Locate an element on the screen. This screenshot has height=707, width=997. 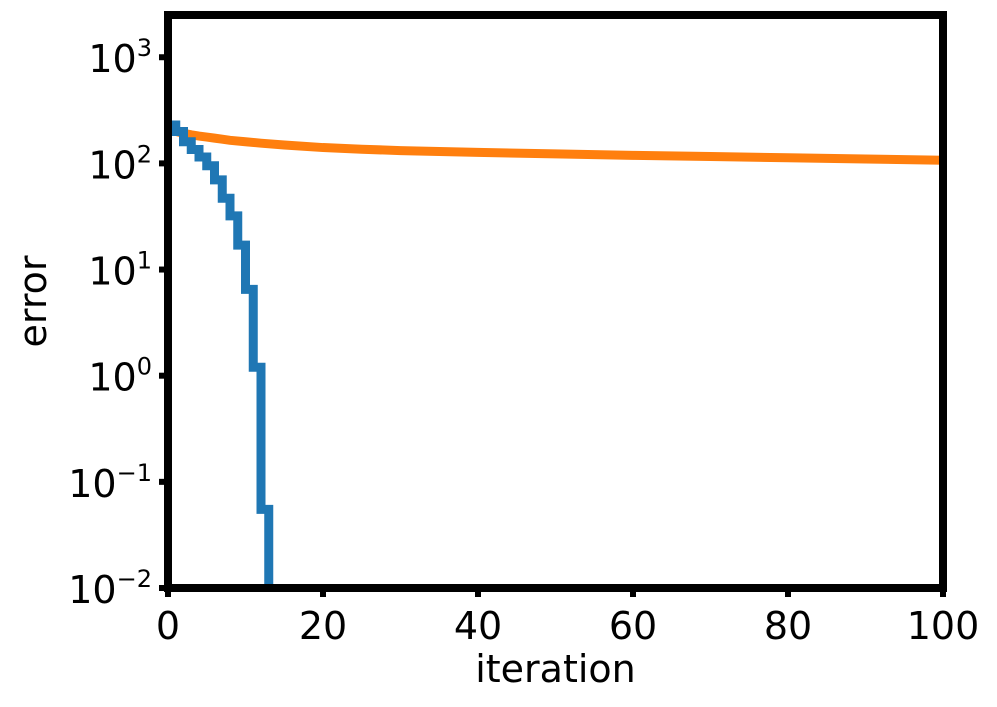
x-ticks: 0 20 40 60 80 100 is located at coordinates (567, 618).